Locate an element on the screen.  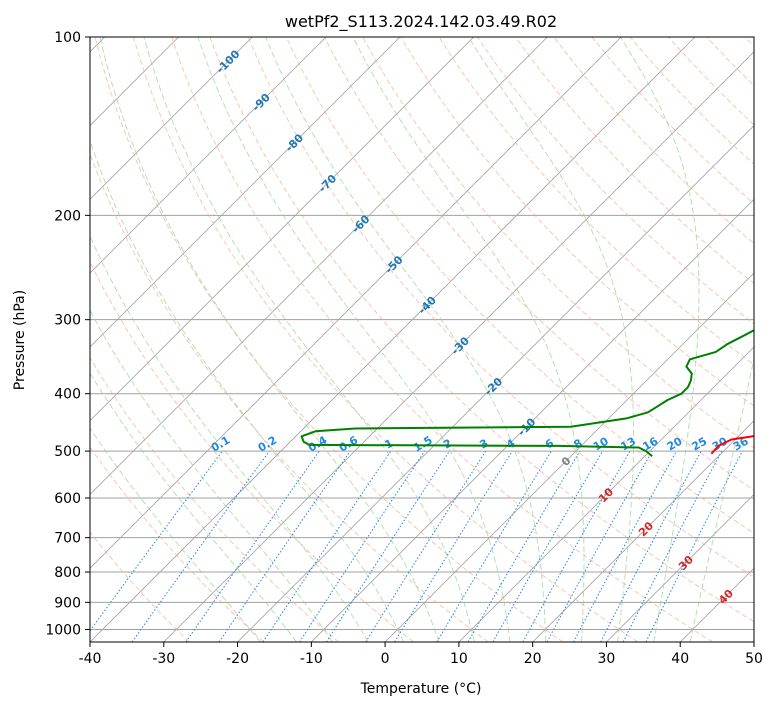
isotherm-label: -20 is located at coordinates (493, 386).